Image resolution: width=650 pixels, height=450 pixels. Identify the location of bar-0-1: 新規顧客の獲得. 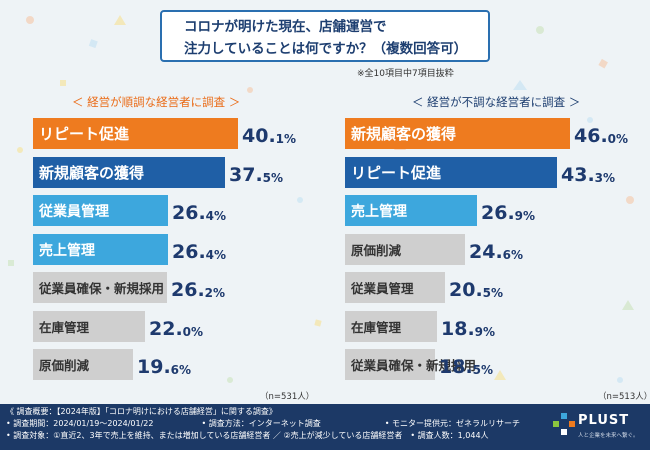
(129, 172).